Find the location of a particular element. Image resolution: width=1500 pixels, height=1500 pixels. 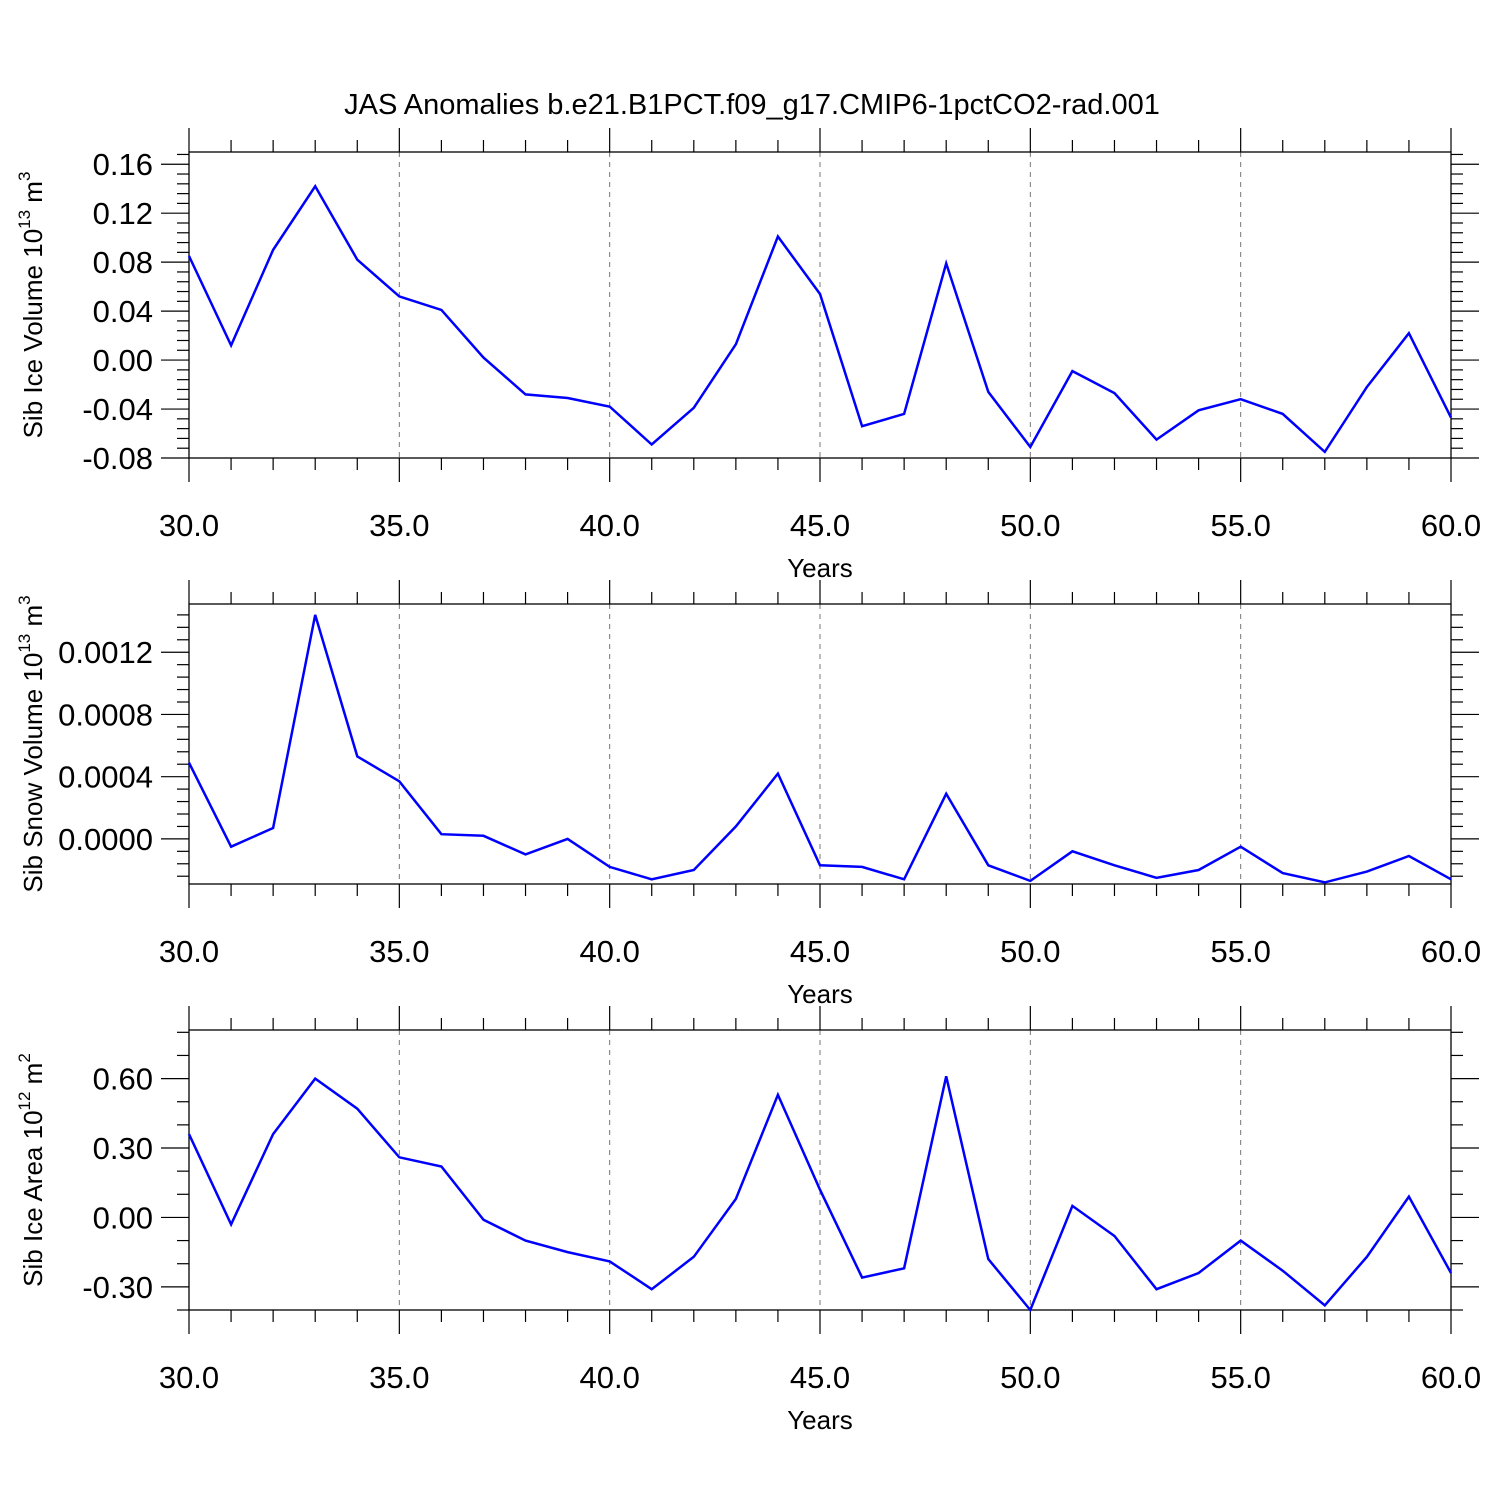

ice-area-xtick-label: 45.0 is located at coordinates (820, 1377).